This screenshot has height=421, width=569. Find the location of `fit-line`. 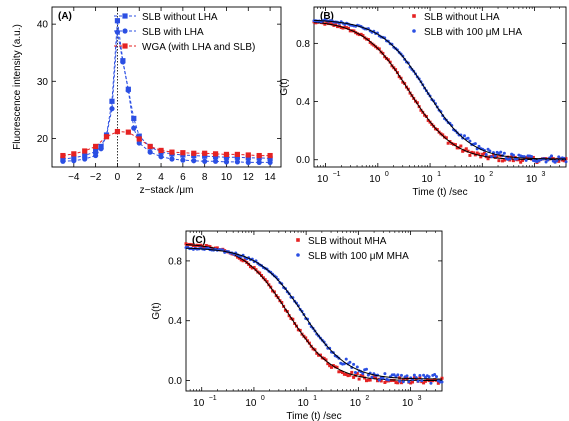

fit-line is located at coordinates (314, 313).